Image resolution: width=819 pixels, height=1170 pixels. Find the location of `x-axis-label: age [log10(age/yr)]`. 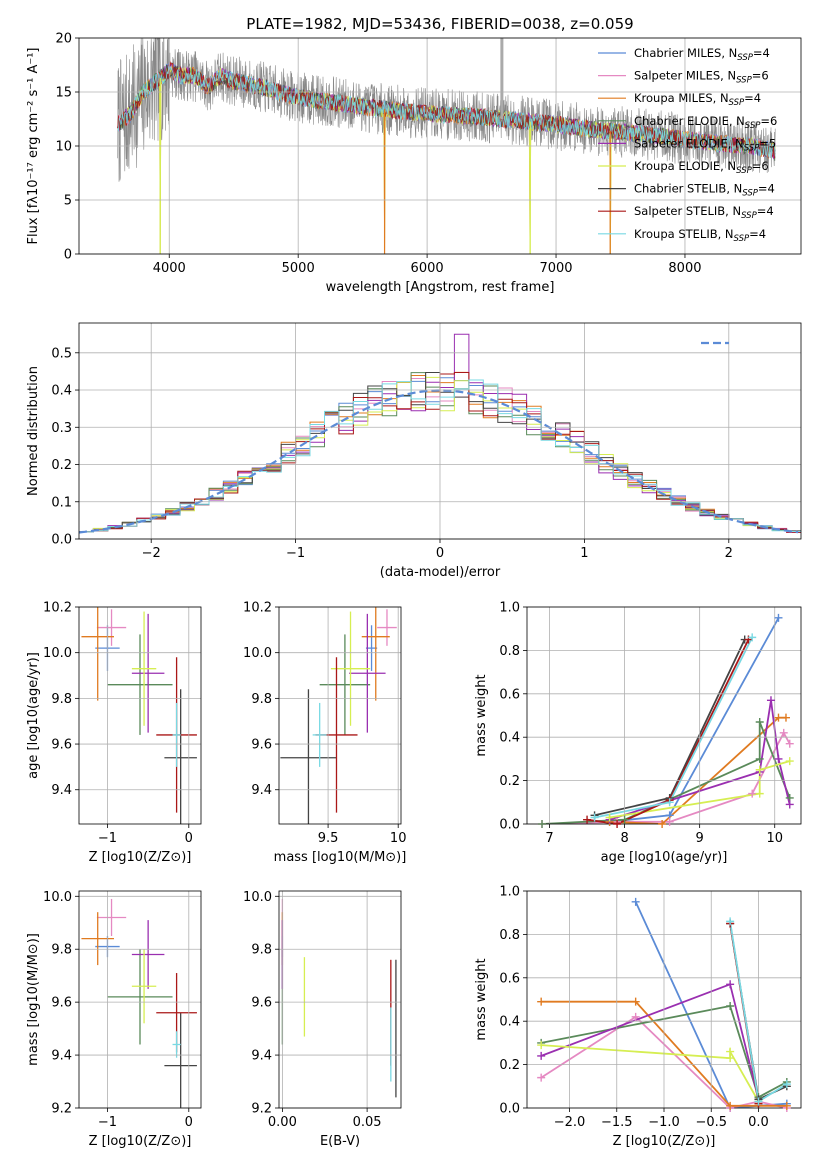

x-axis-label: age [log10(age/yr)] is located at coordinates (664, 857).